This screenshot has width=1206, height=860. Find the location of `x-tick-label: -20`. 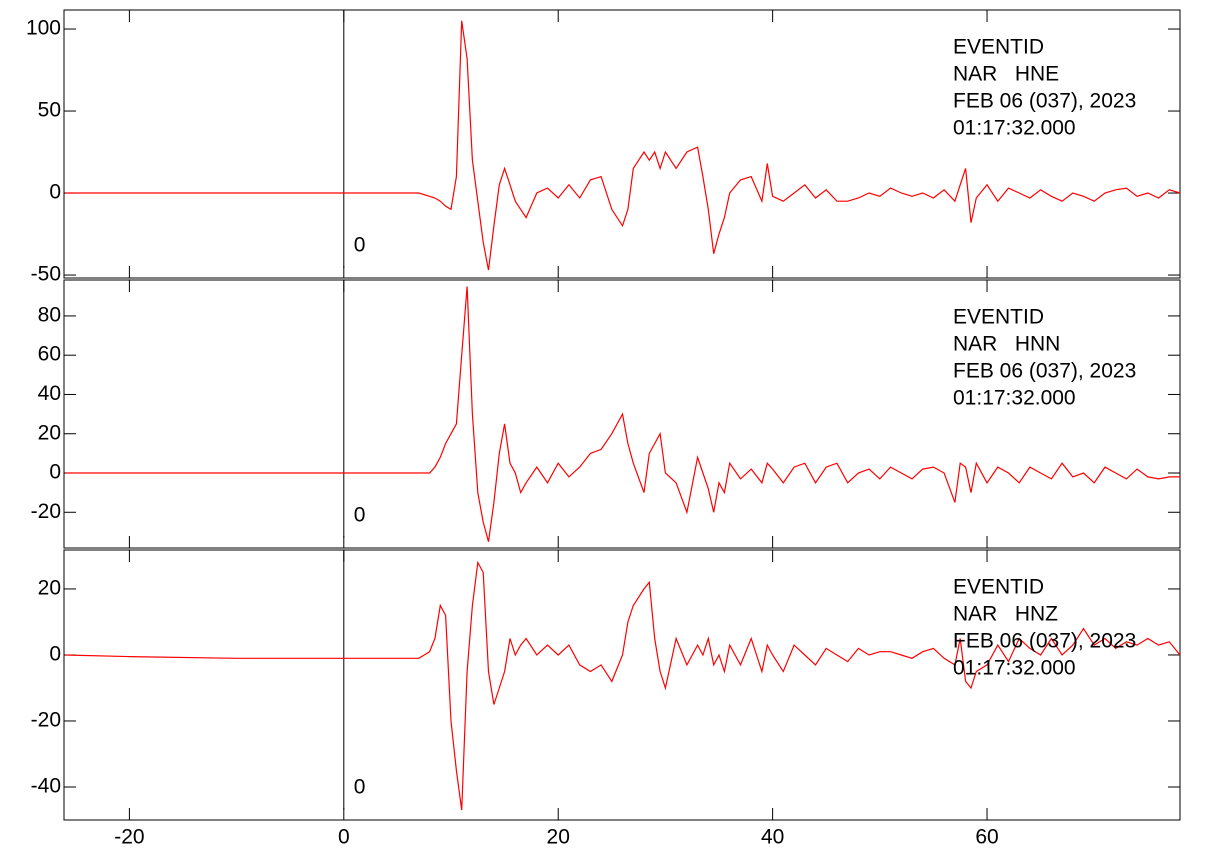

x-tick-label: -20 is located at coordinates (129, 837).